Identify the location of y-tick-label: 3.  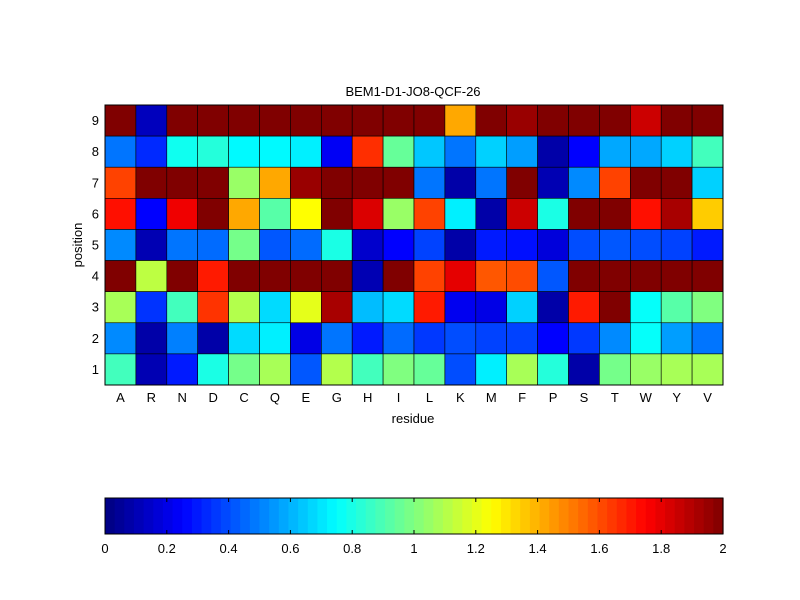
(95, 307).